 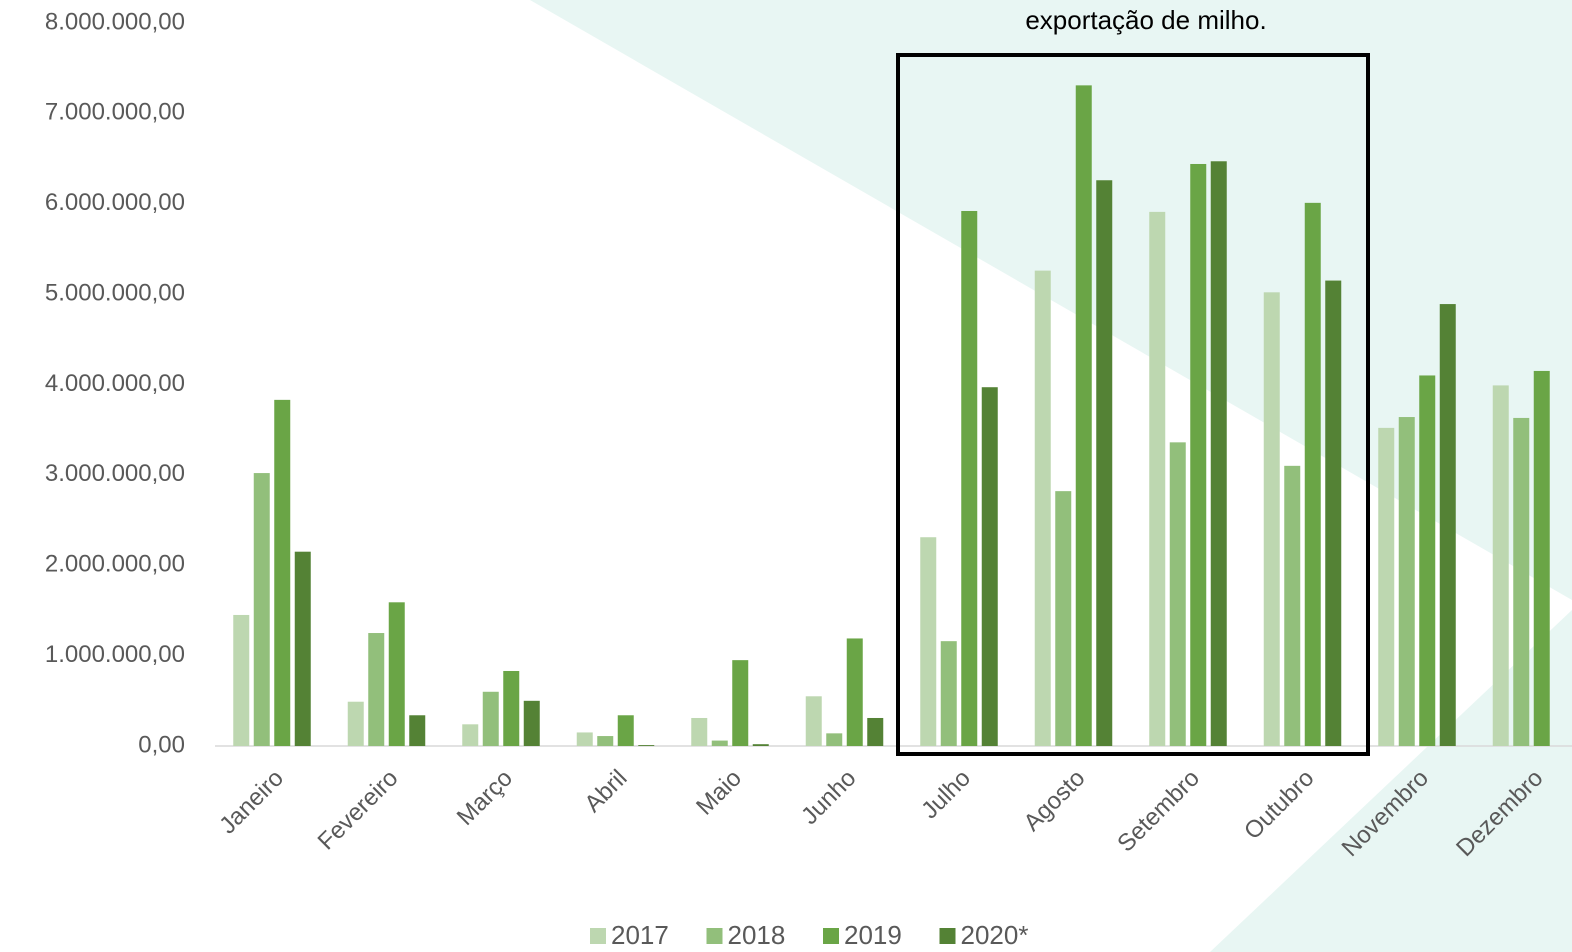 I want to click on x-tick-label: Julho, so click(x=946, y=795).